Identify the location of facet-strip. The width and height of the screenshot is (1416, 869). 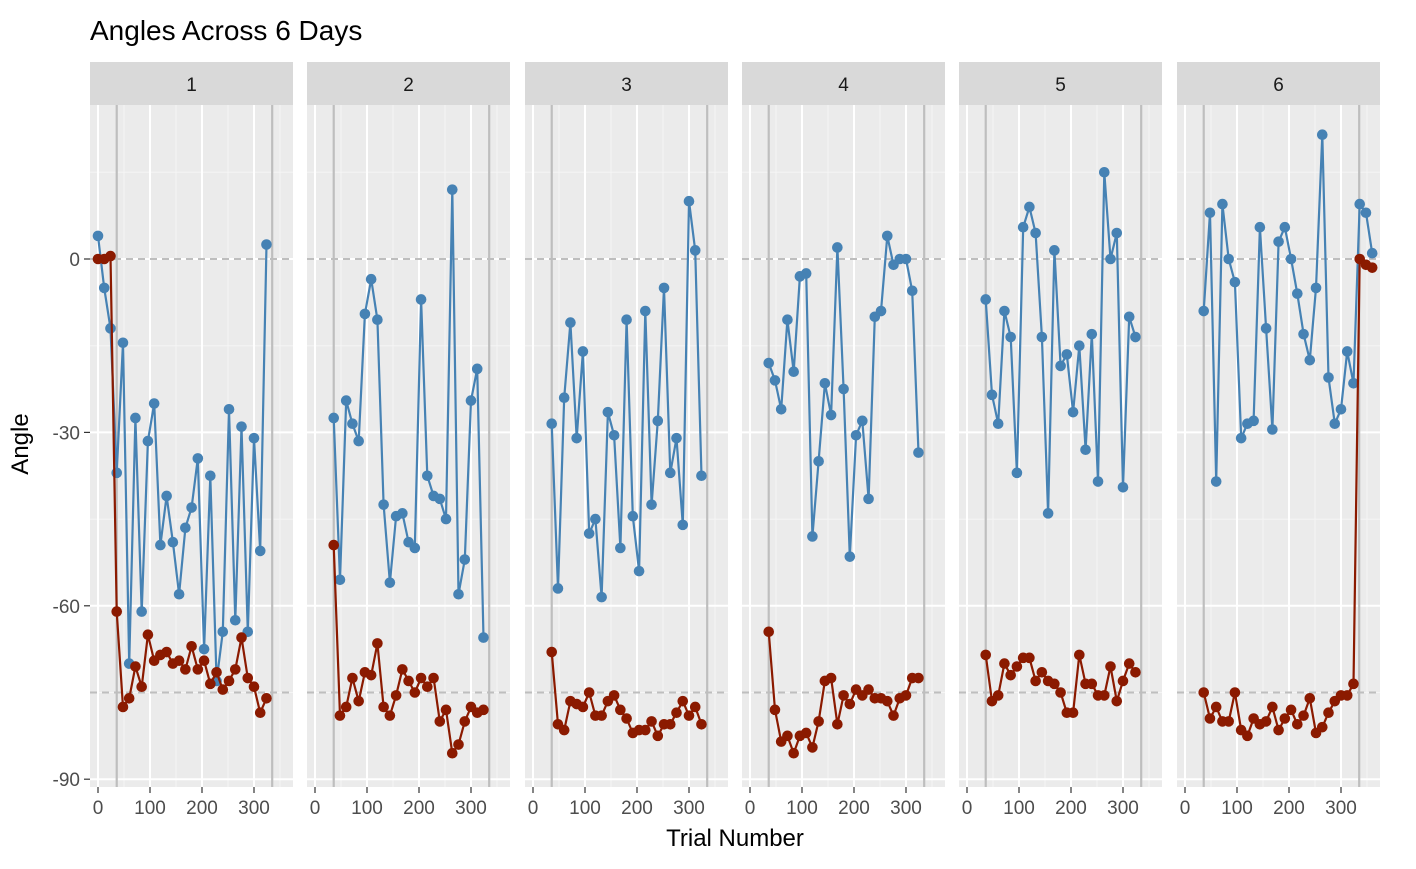
(1060, 83).